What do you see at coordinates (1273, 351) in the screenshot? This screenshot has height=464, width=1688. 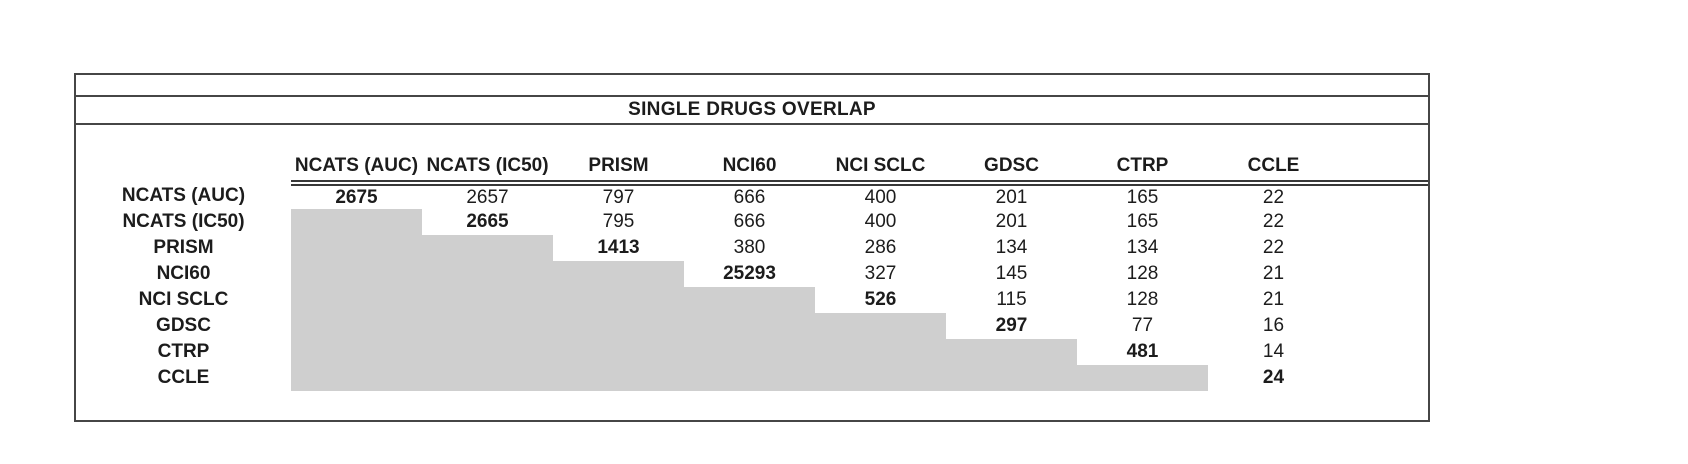 I see `cell-ctrp-ccle: 14` at bounding box center [1273, 351].